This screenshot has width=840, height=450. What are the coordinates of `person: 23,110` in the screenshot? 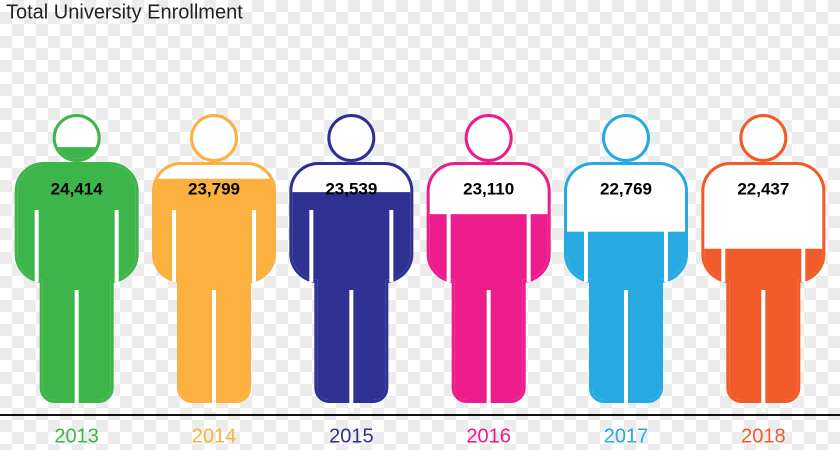 It's located at (488, 263).